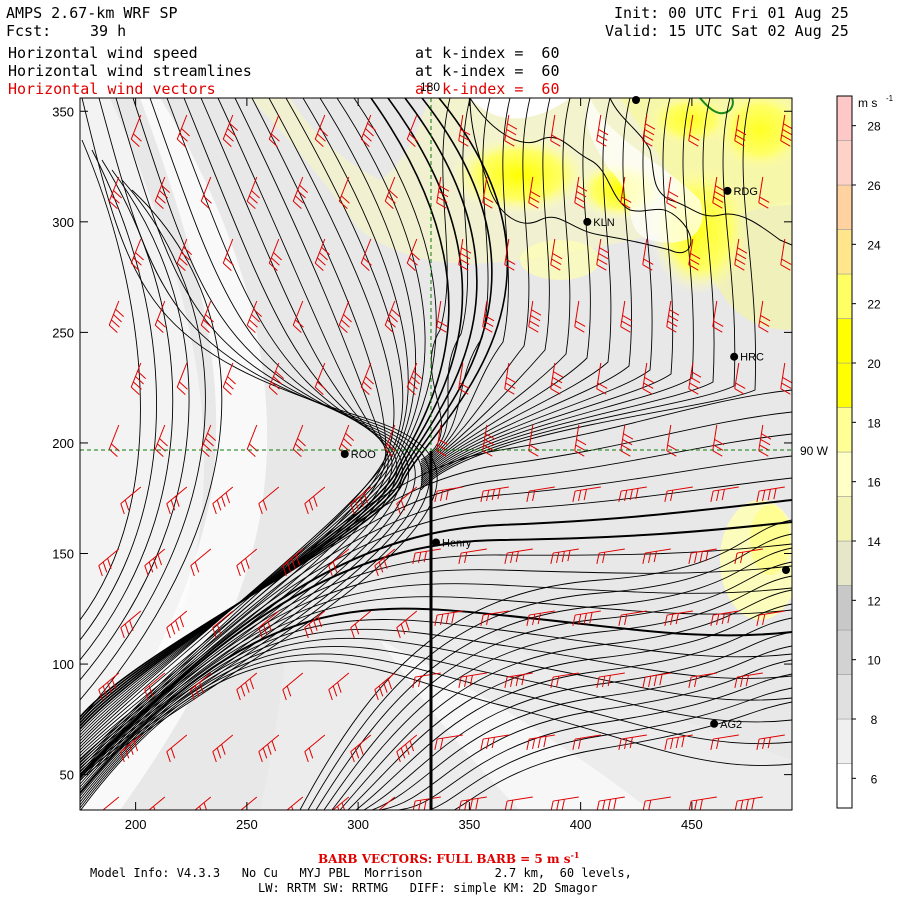 Image resolution: width=900 pixels, height=900 pixels. What do you see at coordinates (575, 855) in the screenshot?
I see `barb-legend-exponent: -1` at bounding box center [575, 855].